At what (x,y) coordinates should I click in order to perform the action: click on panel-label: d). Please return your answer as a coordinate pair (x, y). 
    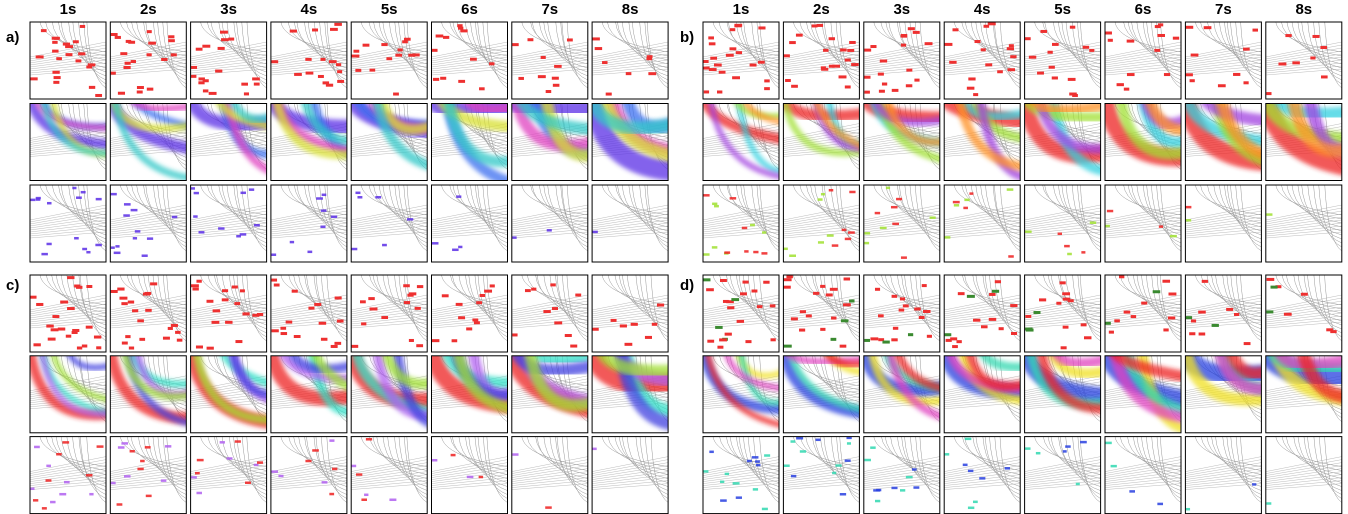
    Looking at the image, I should click on (687, 285).